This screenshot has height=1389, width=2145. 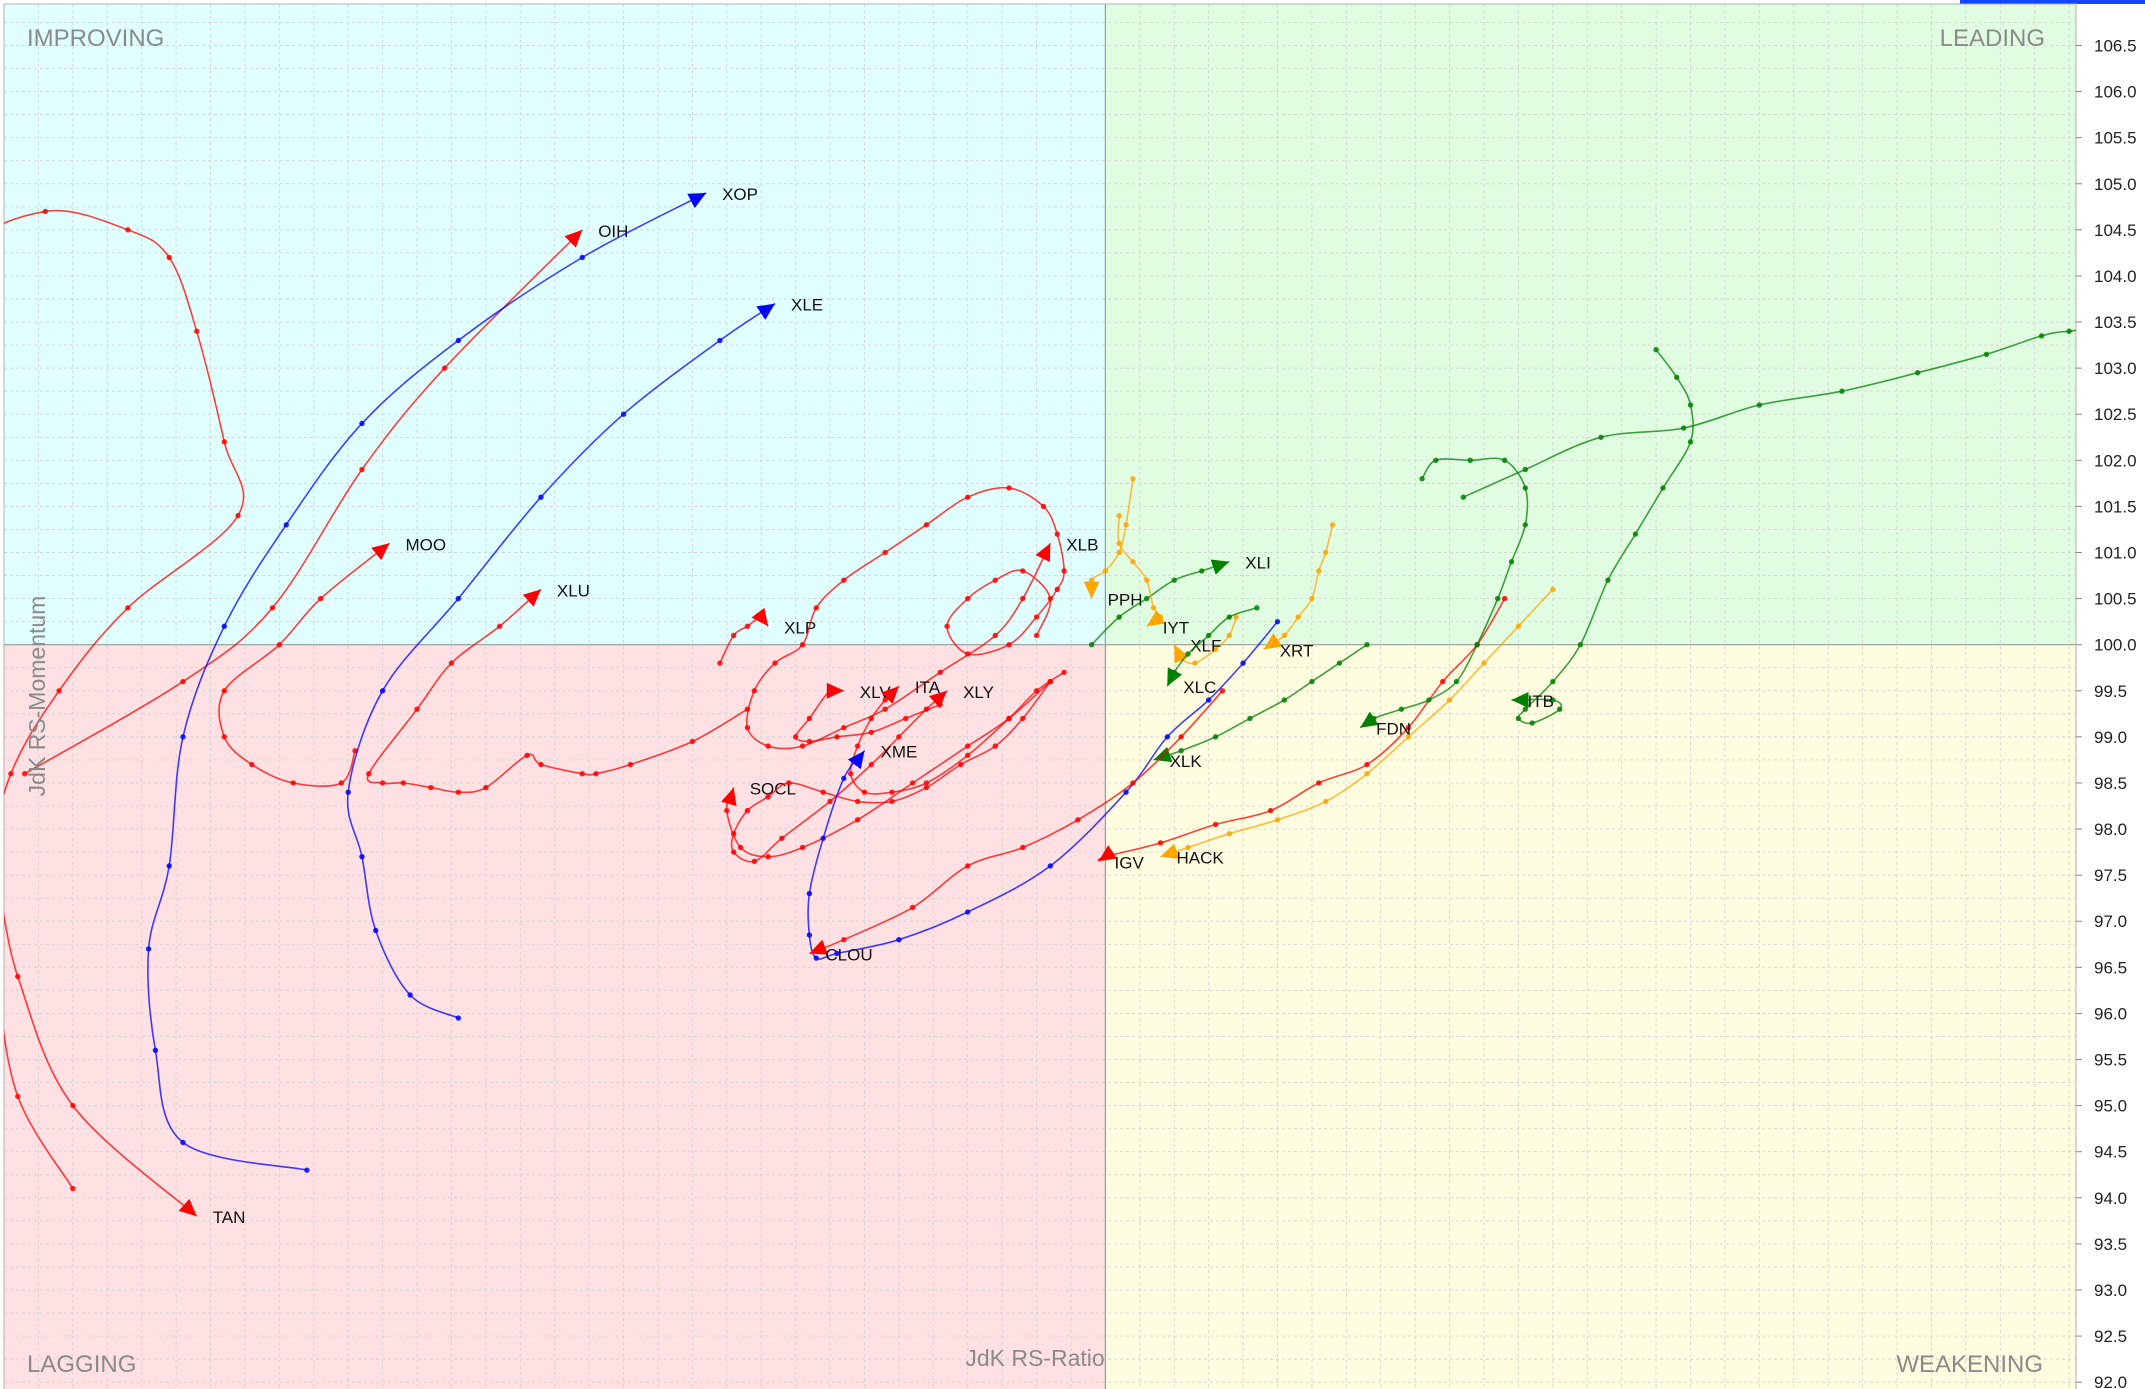 What do you see at coordinates (37, 696) in the screenshot?
I see `y-axis-title: JdK RS-Momentum` at bounding box center [37, 696].